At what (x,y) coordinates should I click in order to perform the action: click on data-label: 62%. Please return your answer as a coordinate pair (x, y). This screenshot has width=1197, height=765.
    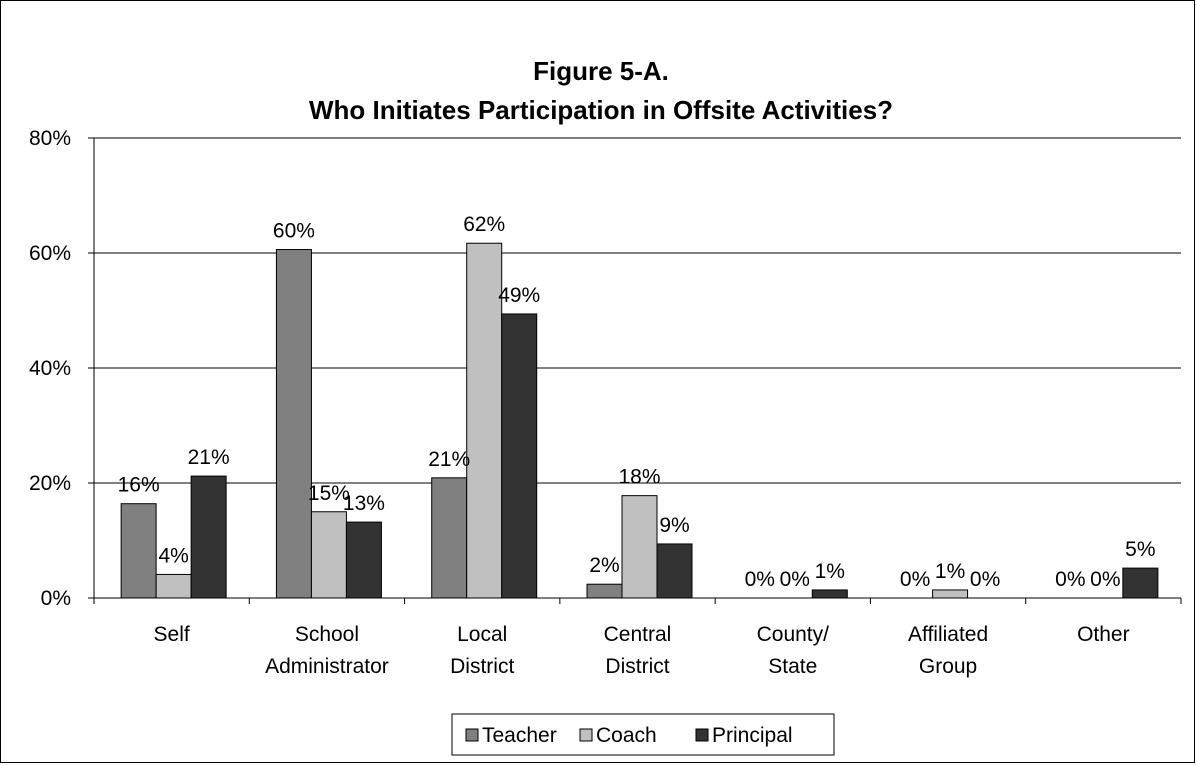
    Looking at the image, I should click on (484, 224).